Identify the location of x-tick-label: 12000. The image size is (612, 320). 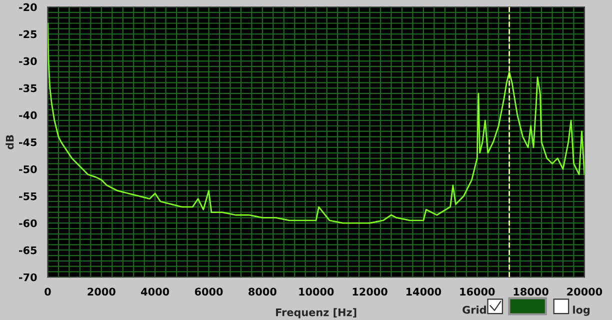
(370, 292).